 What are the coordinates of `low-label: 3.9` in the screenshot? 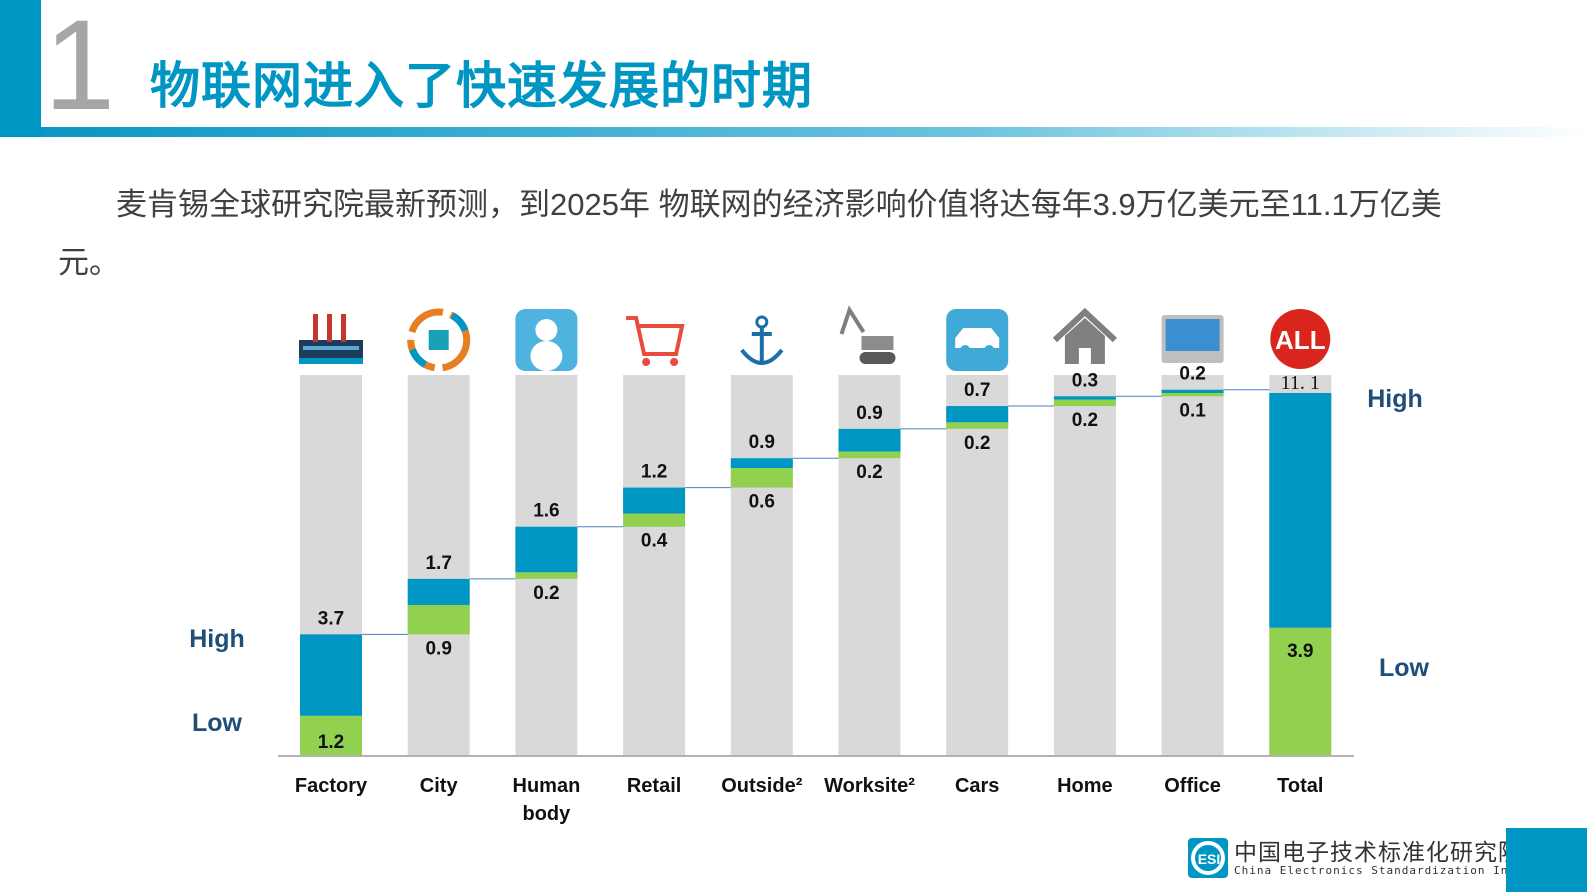 It's located at (1300, 651).